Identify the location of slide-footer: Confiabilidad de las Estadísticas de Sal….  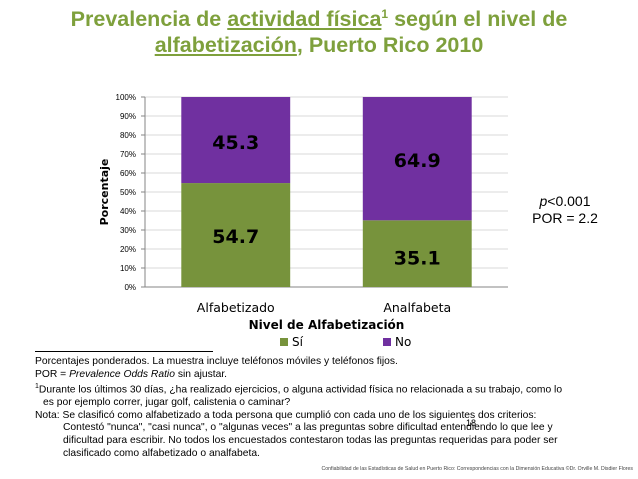
(477, 469).